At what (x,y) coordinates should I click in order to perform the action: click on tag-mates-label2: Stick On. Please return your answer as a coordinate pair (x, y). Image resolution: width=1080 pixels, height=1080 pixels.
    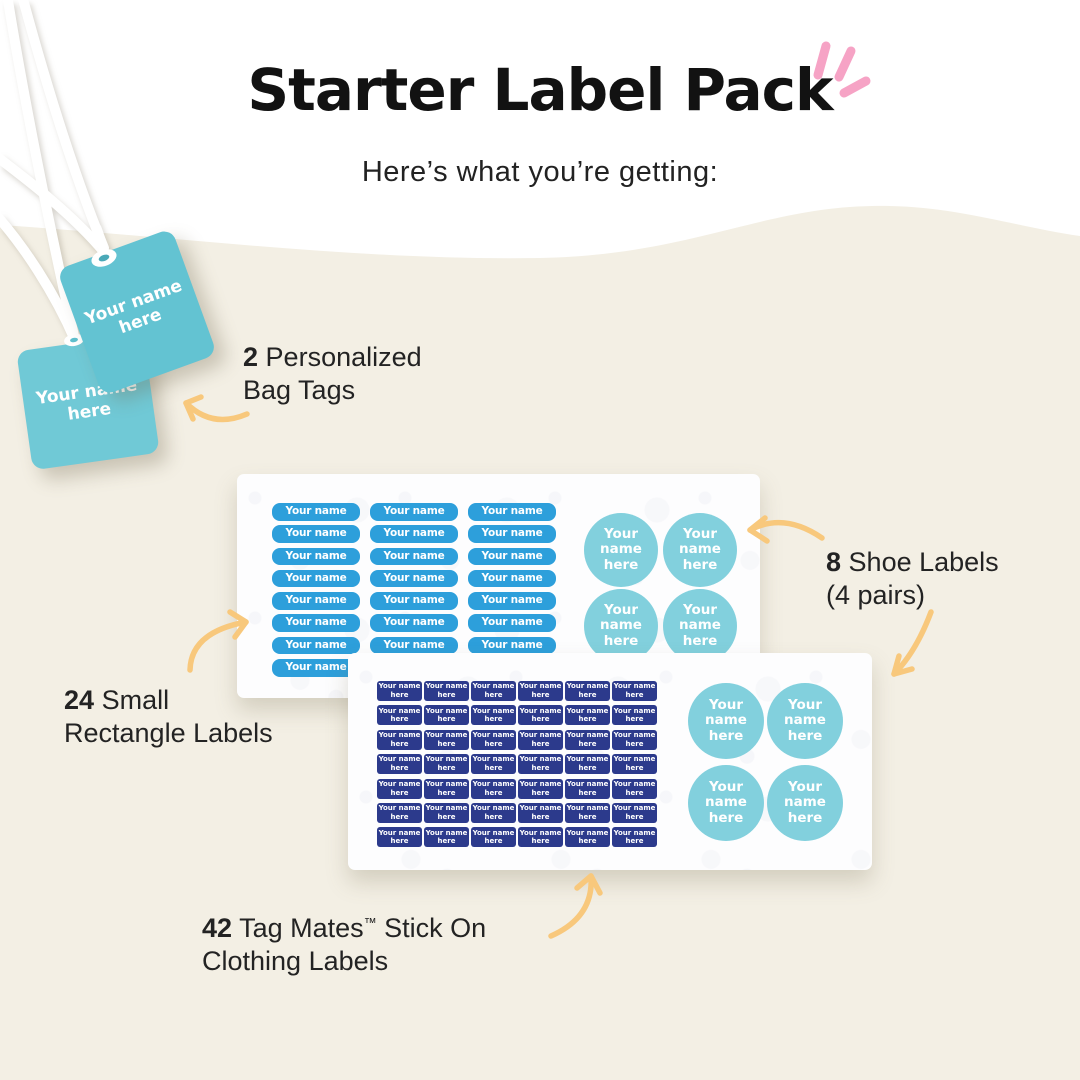
    Looking at the image, I should click on (435, 928).